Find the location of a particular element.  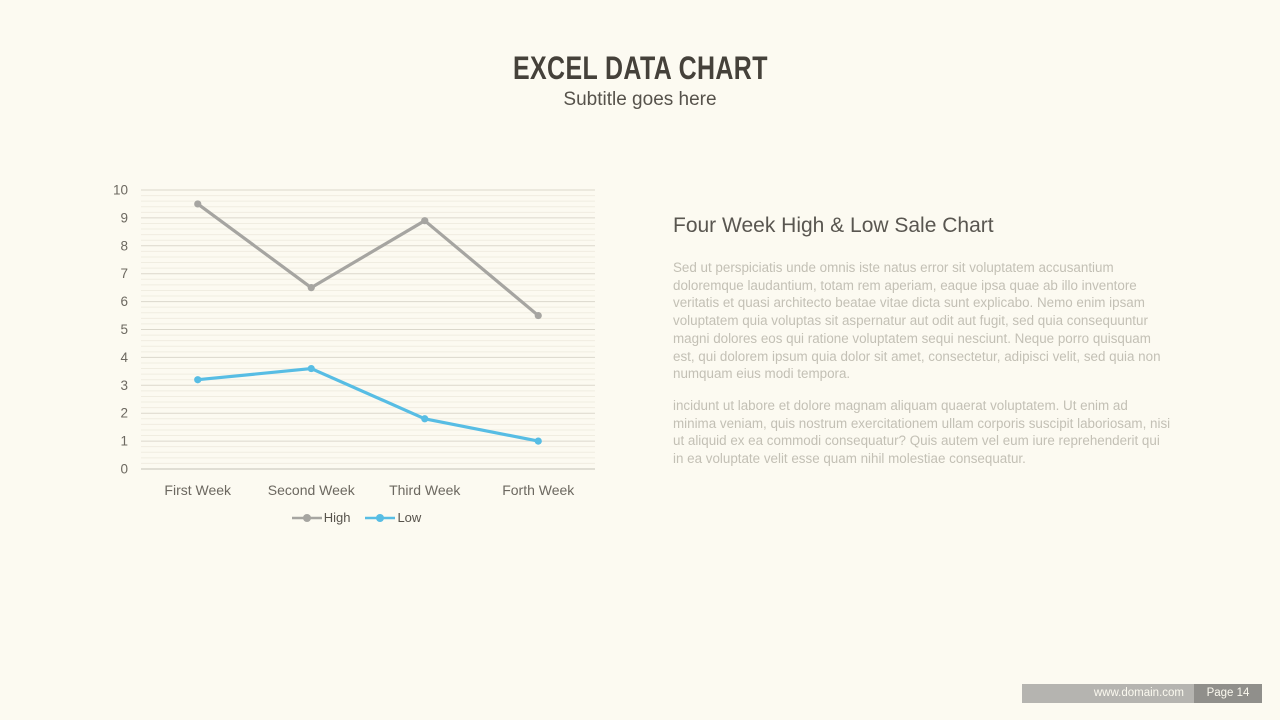

y-axis-tick-label: 5 is located at coordinates (124, 329).